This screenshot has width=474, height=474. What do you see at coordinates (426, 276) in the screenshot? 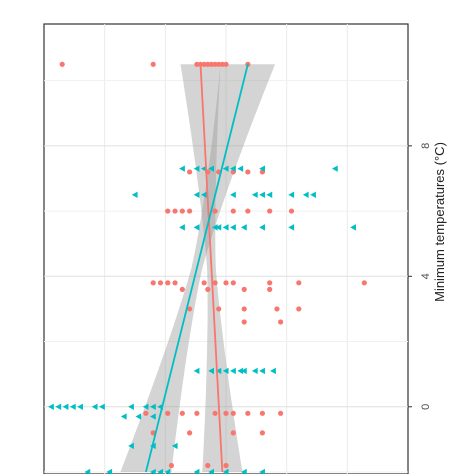
I see `tick-label: 4` at bounding box center [426, 276].